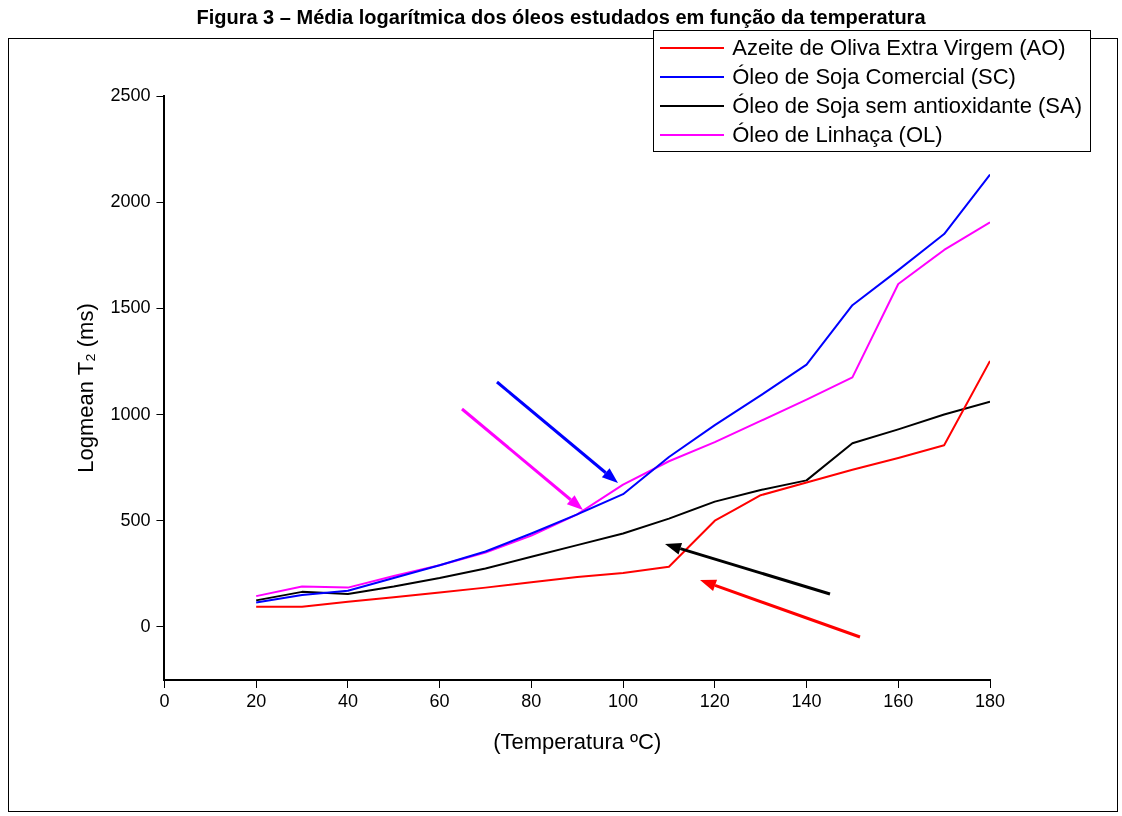 The image size is (1122, 816). Describe the element at coordinates (439, 700) in the screenshot. I see `x-tick-label: 60` at that location.